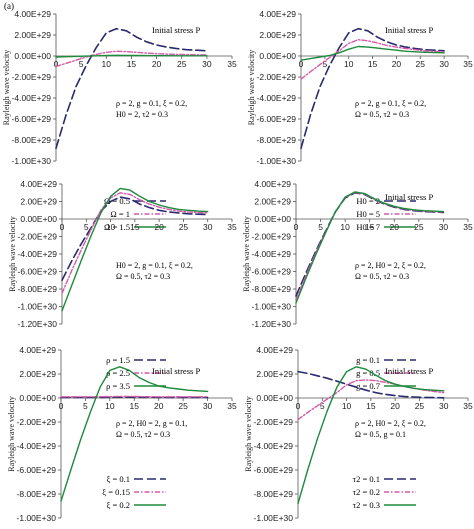 This screenshot has height=529, width=474. Describe the element at coordinates (444, 406) in the screenshot. I see `x-tick-label: 30` at that location.